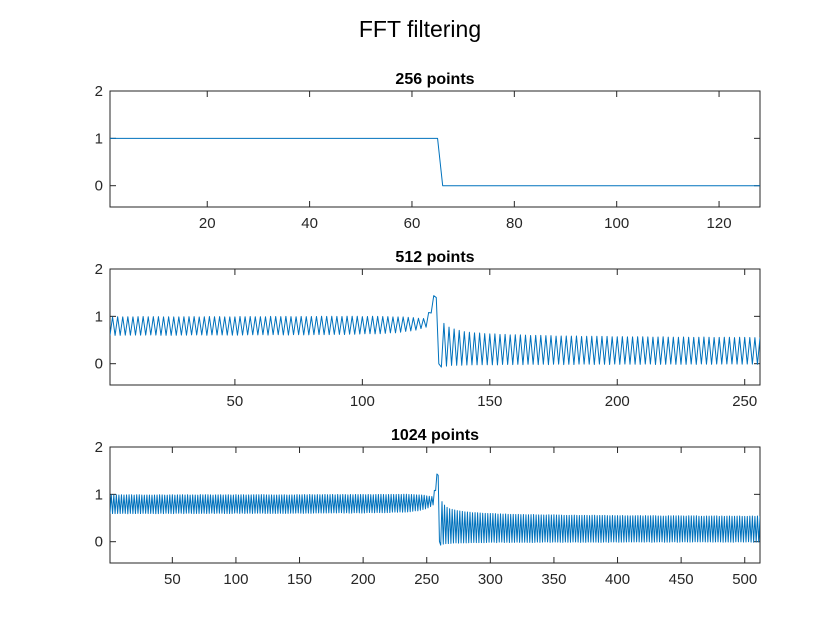  I want to click on subplot-title: 512 points, so click(434, 257).